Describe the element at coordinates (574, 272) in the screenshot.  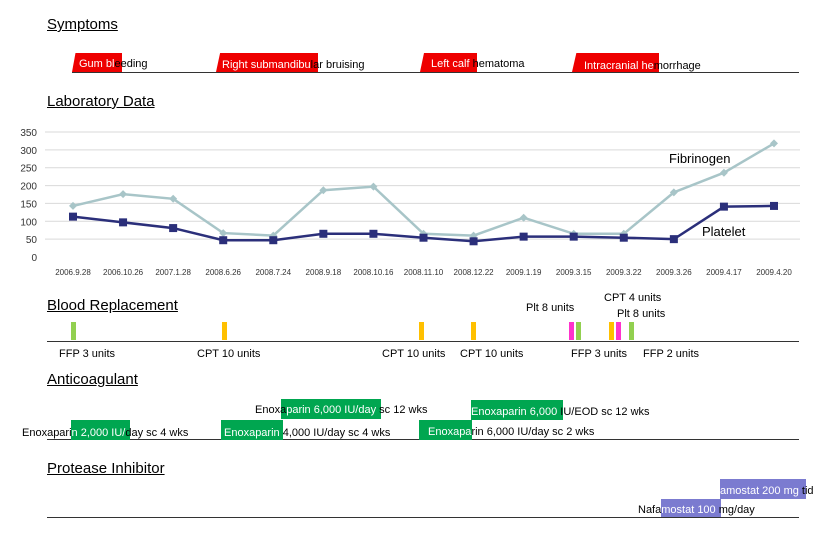
I see `x-tick-label: 2009.3.15` at that location.